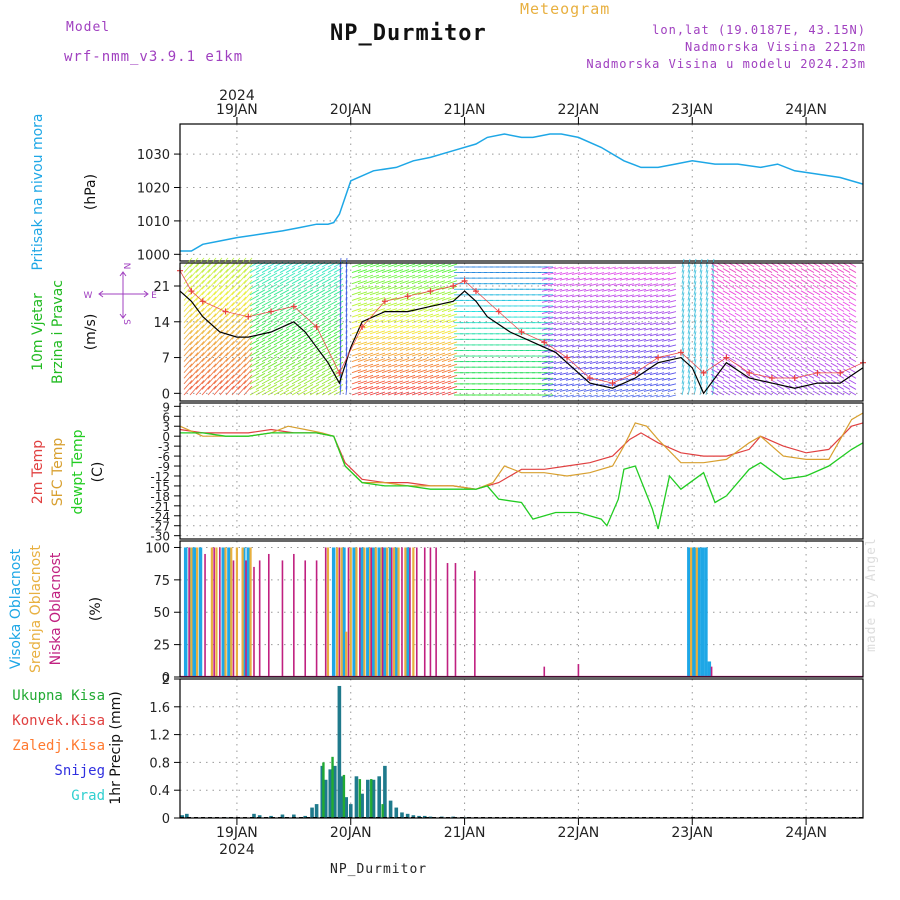  Describe the element at coordinates (153, 155) in the screenshot. I see `pressure-ytick-label: 1030` at that location.